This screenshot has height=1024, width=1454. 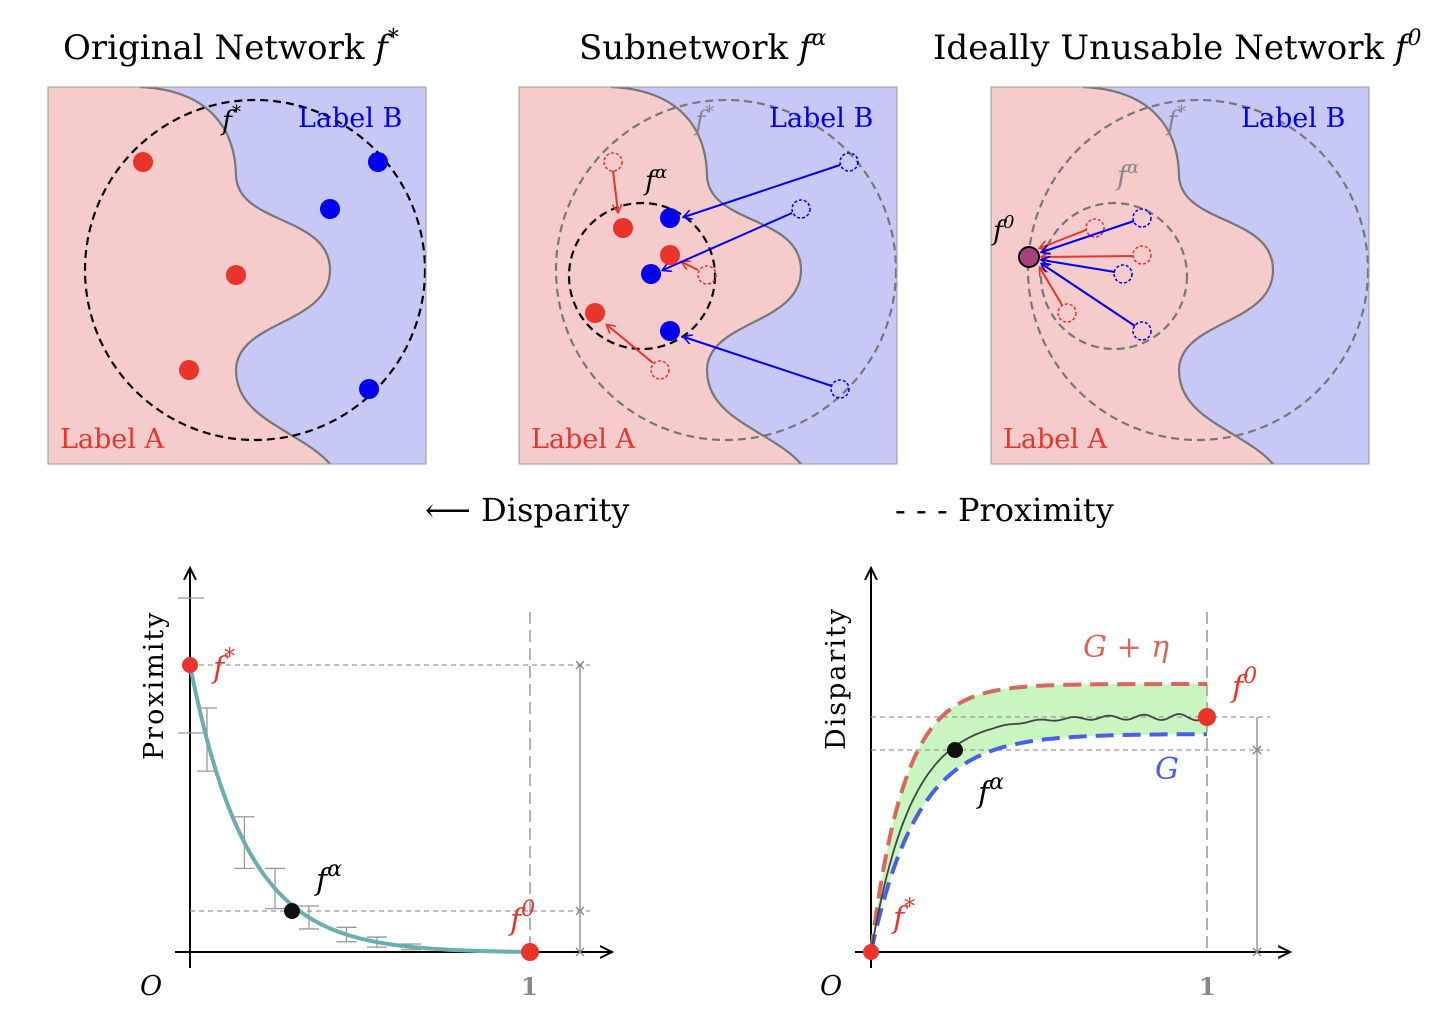 I want to click on dashed-line-icon: - - -, so click(x=921, y=510).